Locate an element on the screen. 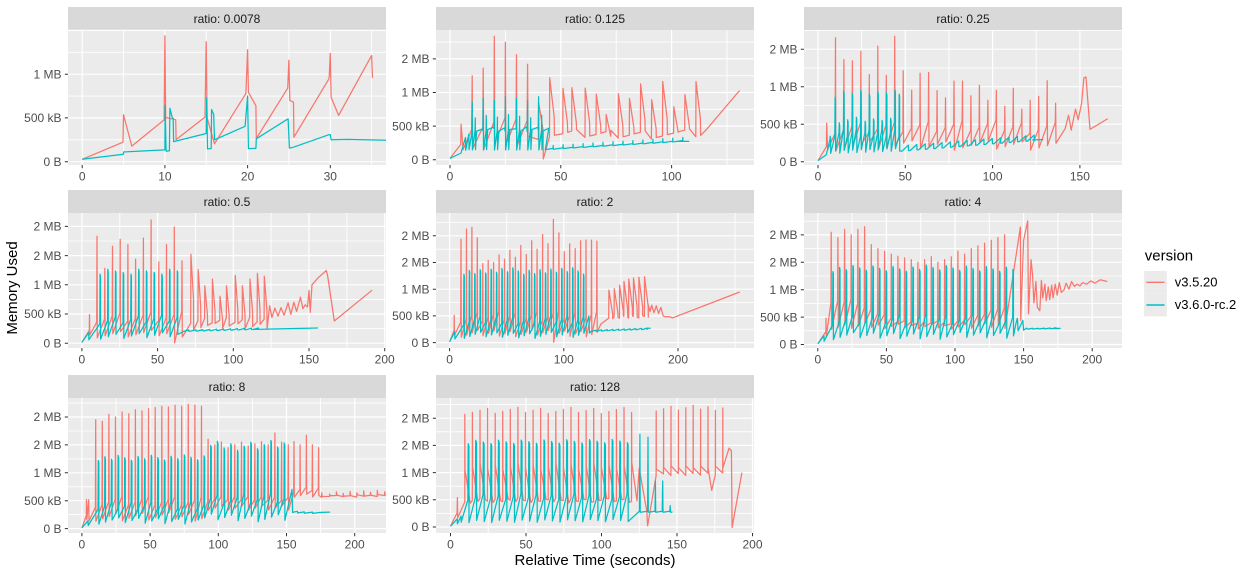 Image resolution: width=1244 pixels, height=582 pixels. svg-text: 20 is located at coordinates (248, 177).